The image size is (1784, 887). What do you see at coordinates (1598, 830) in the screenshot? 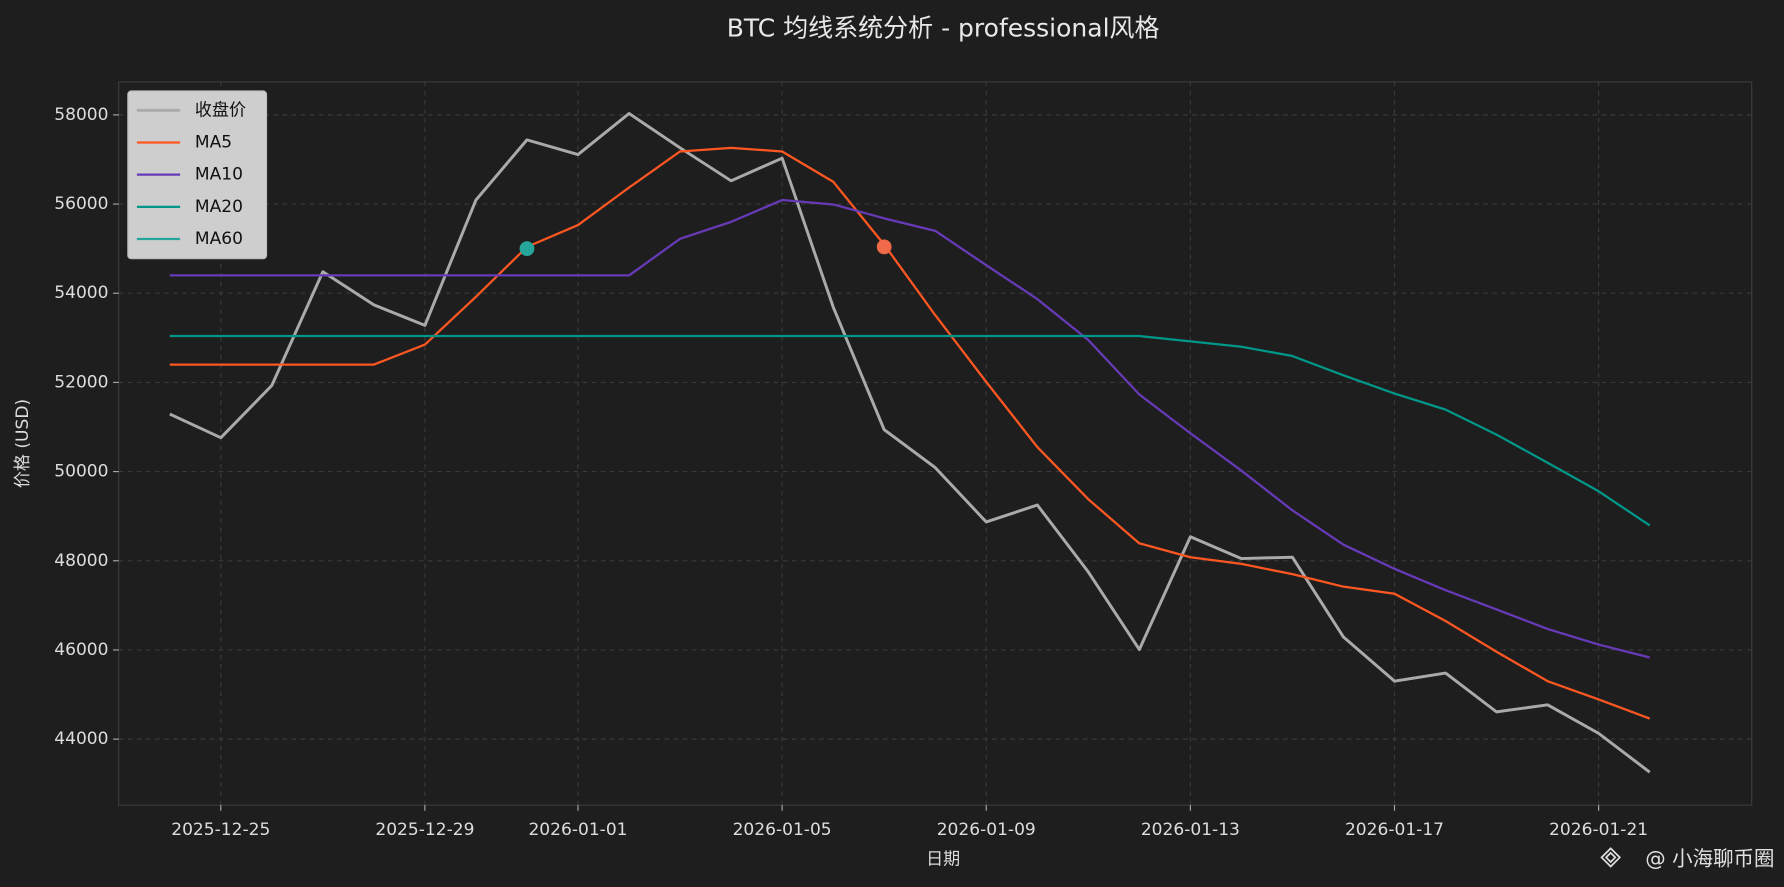
I see `x-tick-label: 2026-01-21` at bounding box center [1598, 830].